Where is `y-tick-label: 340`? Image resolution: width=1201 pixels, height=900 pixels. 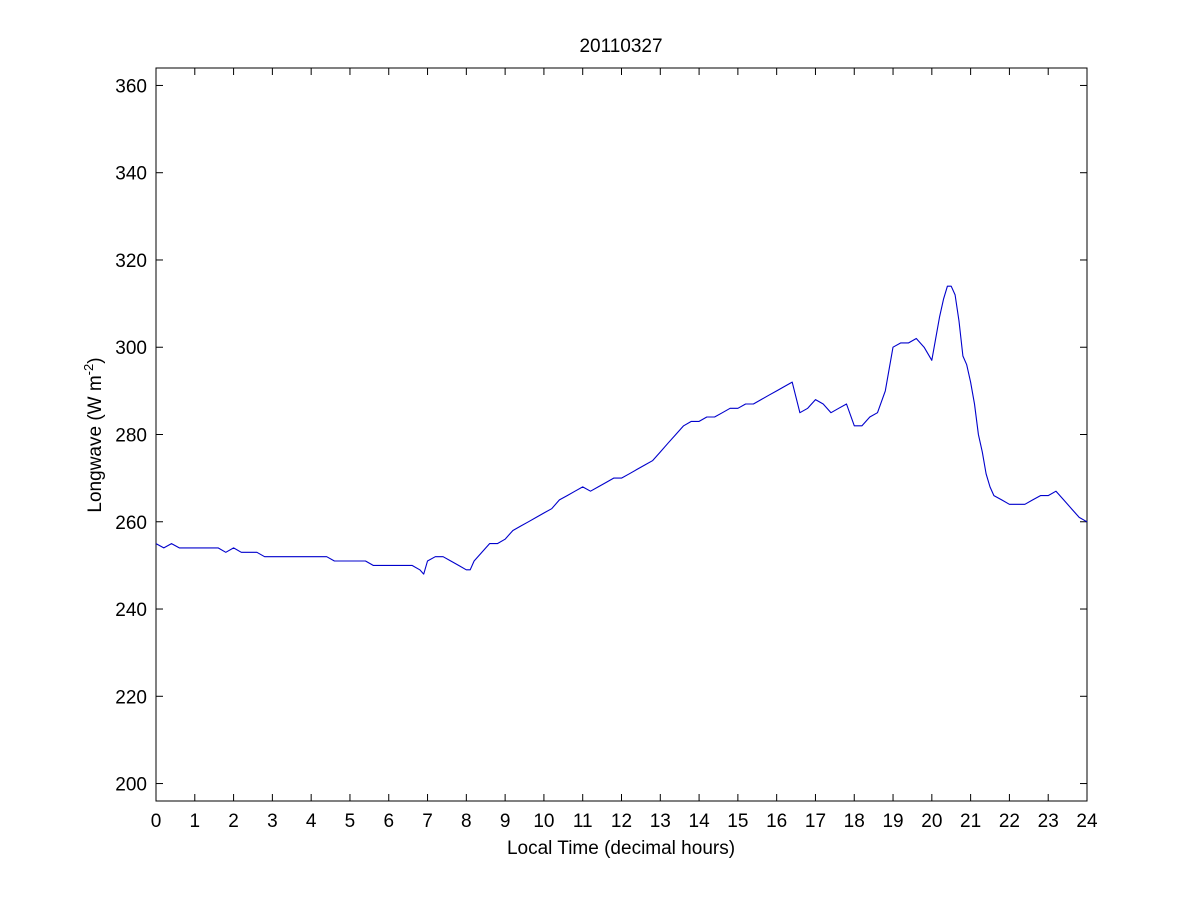
y-tick-label: 340 is located at coordinates (131, 174).